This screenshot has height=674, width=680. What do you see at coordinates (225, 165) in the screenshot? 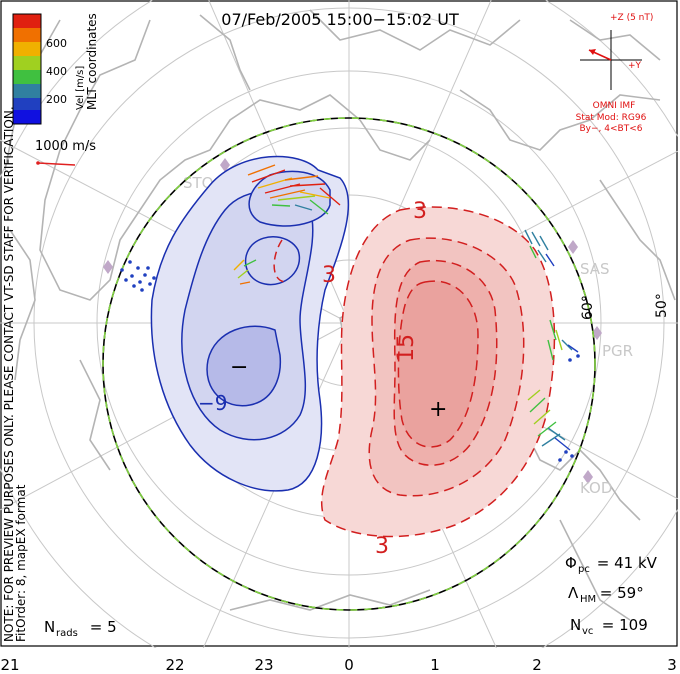
I see `station-sto-marker` at bounding box center [225, 165].